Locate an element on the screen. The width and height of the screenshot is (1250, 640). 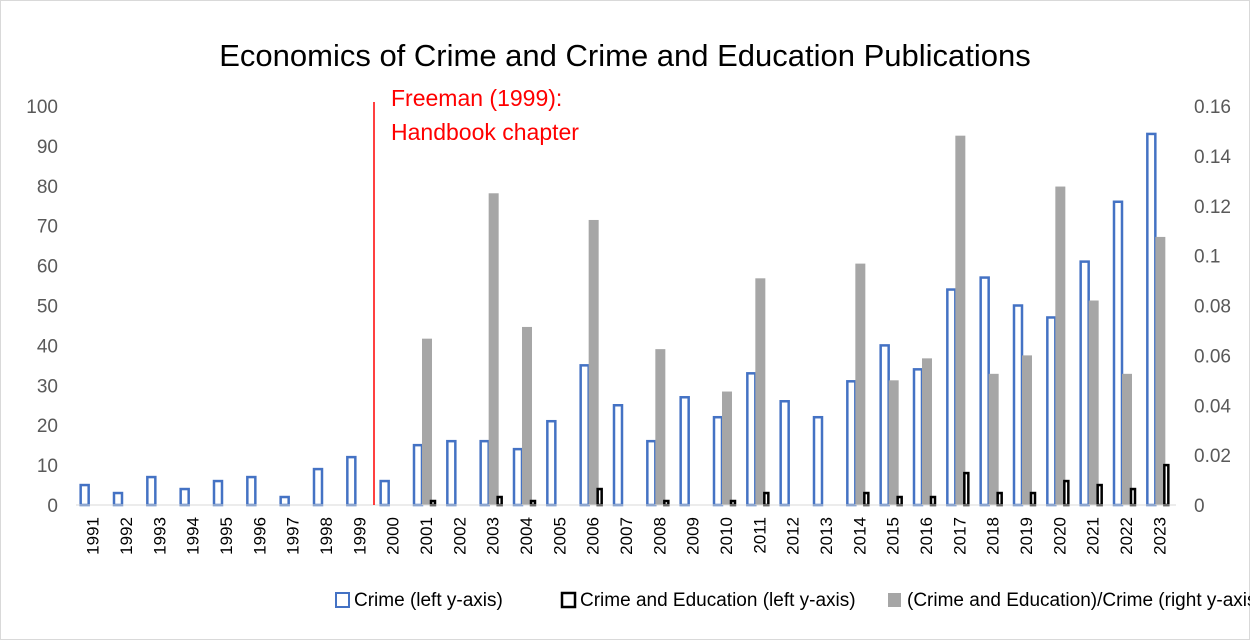
bar-crime-education-2017 is located at coordinates (966, 489).